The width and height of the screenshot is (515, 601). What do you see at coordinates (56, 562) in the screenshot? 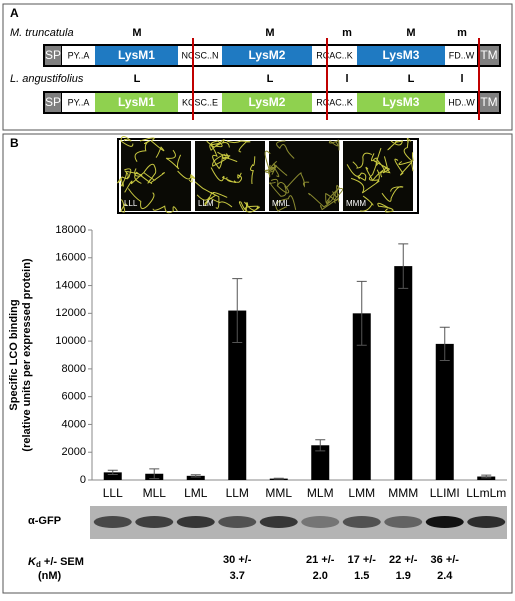
I see `kd-label: Kd +/- SEM` at bounding box center [56, 562].